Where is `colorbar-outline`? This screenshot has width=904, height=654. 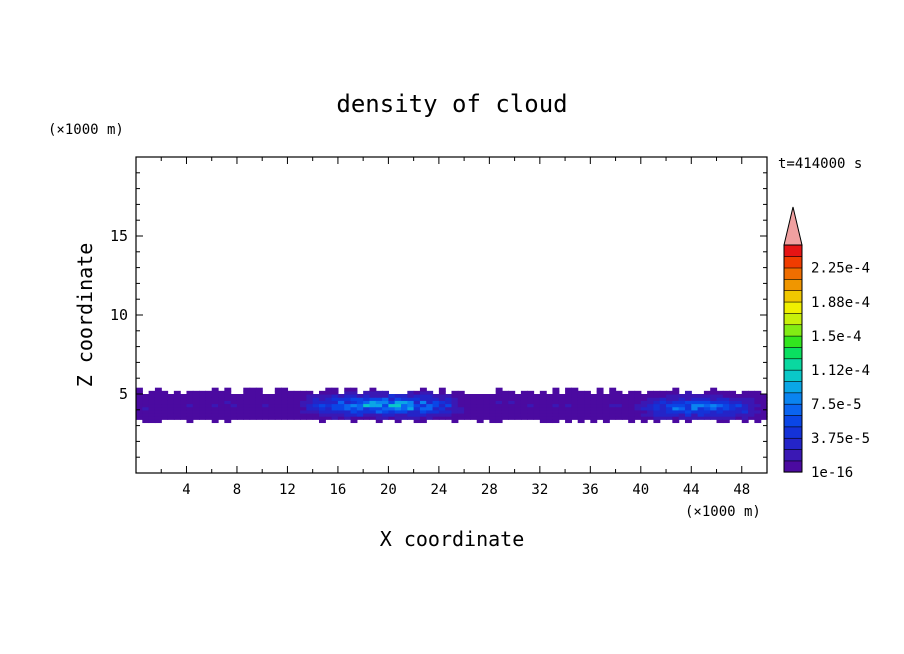 colorbar-outline is located at coordinates (793, 358).